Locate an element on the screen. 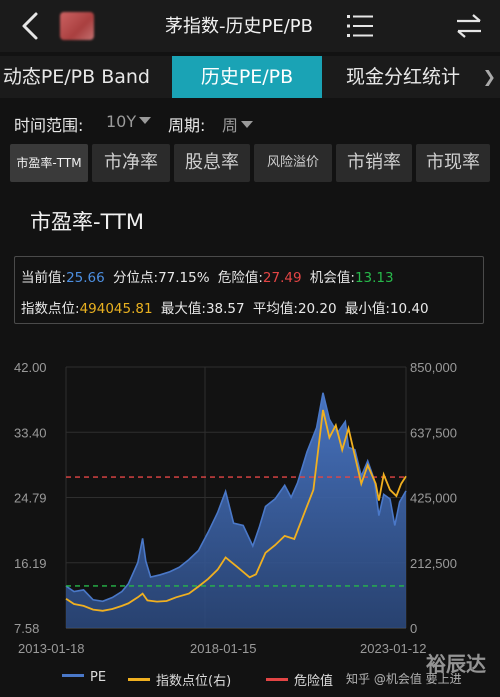 This screenshot has width=500, height=697. period-select: 周 is located at coordinates (238, 124).